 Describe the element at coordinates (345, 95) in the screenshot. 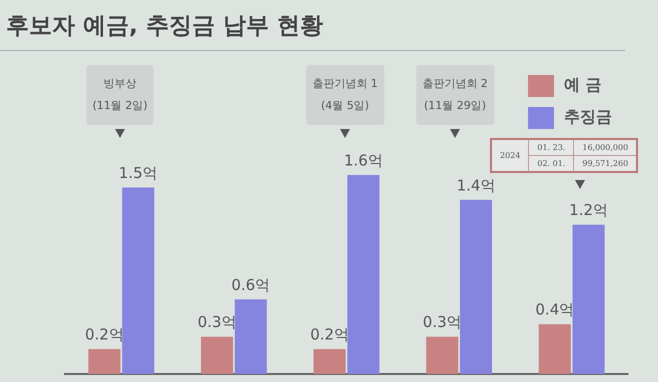

I see `text: 출판기념회 1 (4월 5일)` at that location.